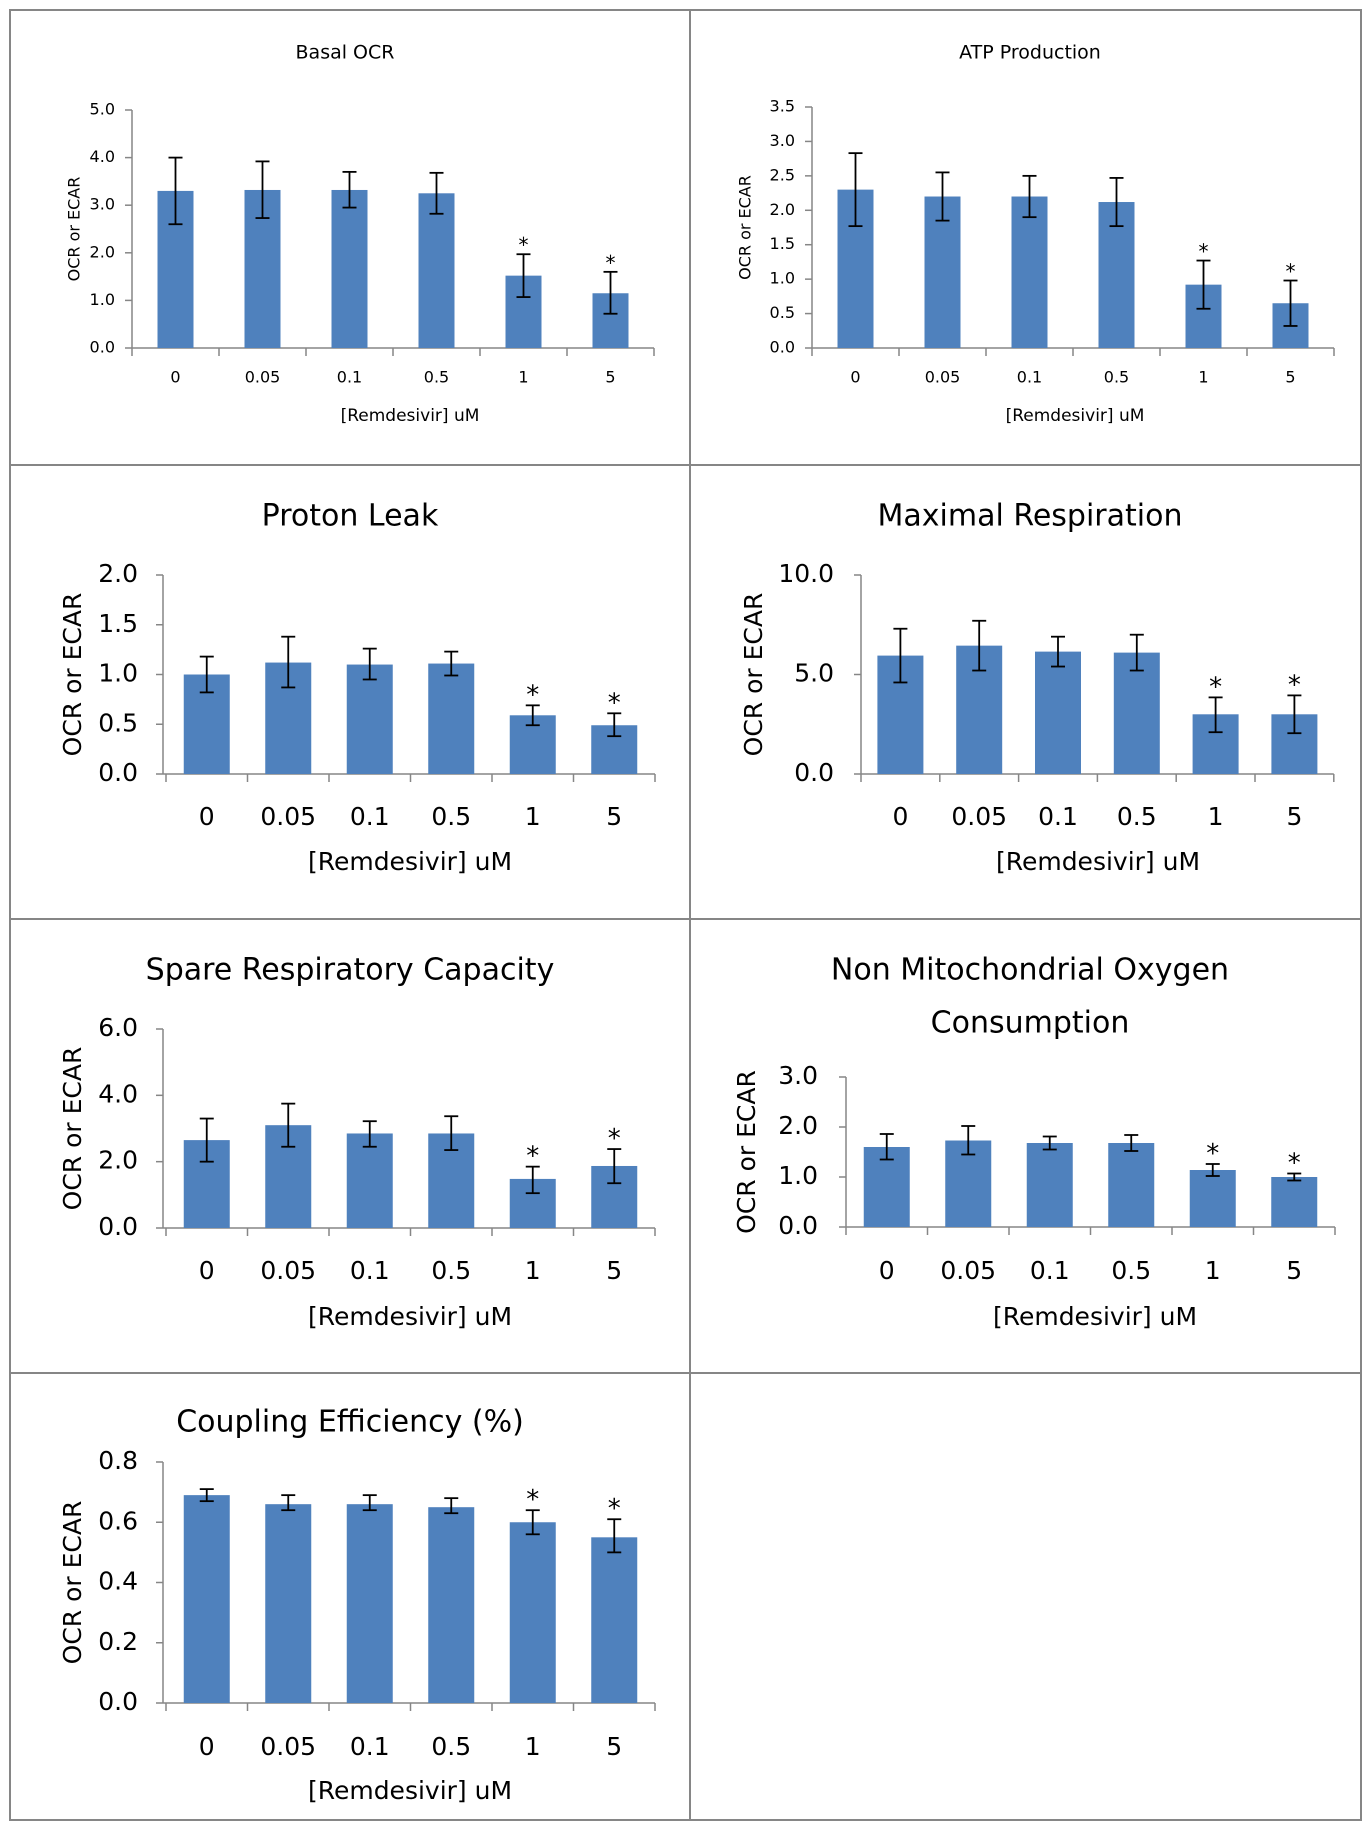  Describe the element at coordinates (102, 109) in the screenshot. I see `y-tick-label: 5.0` at that location.